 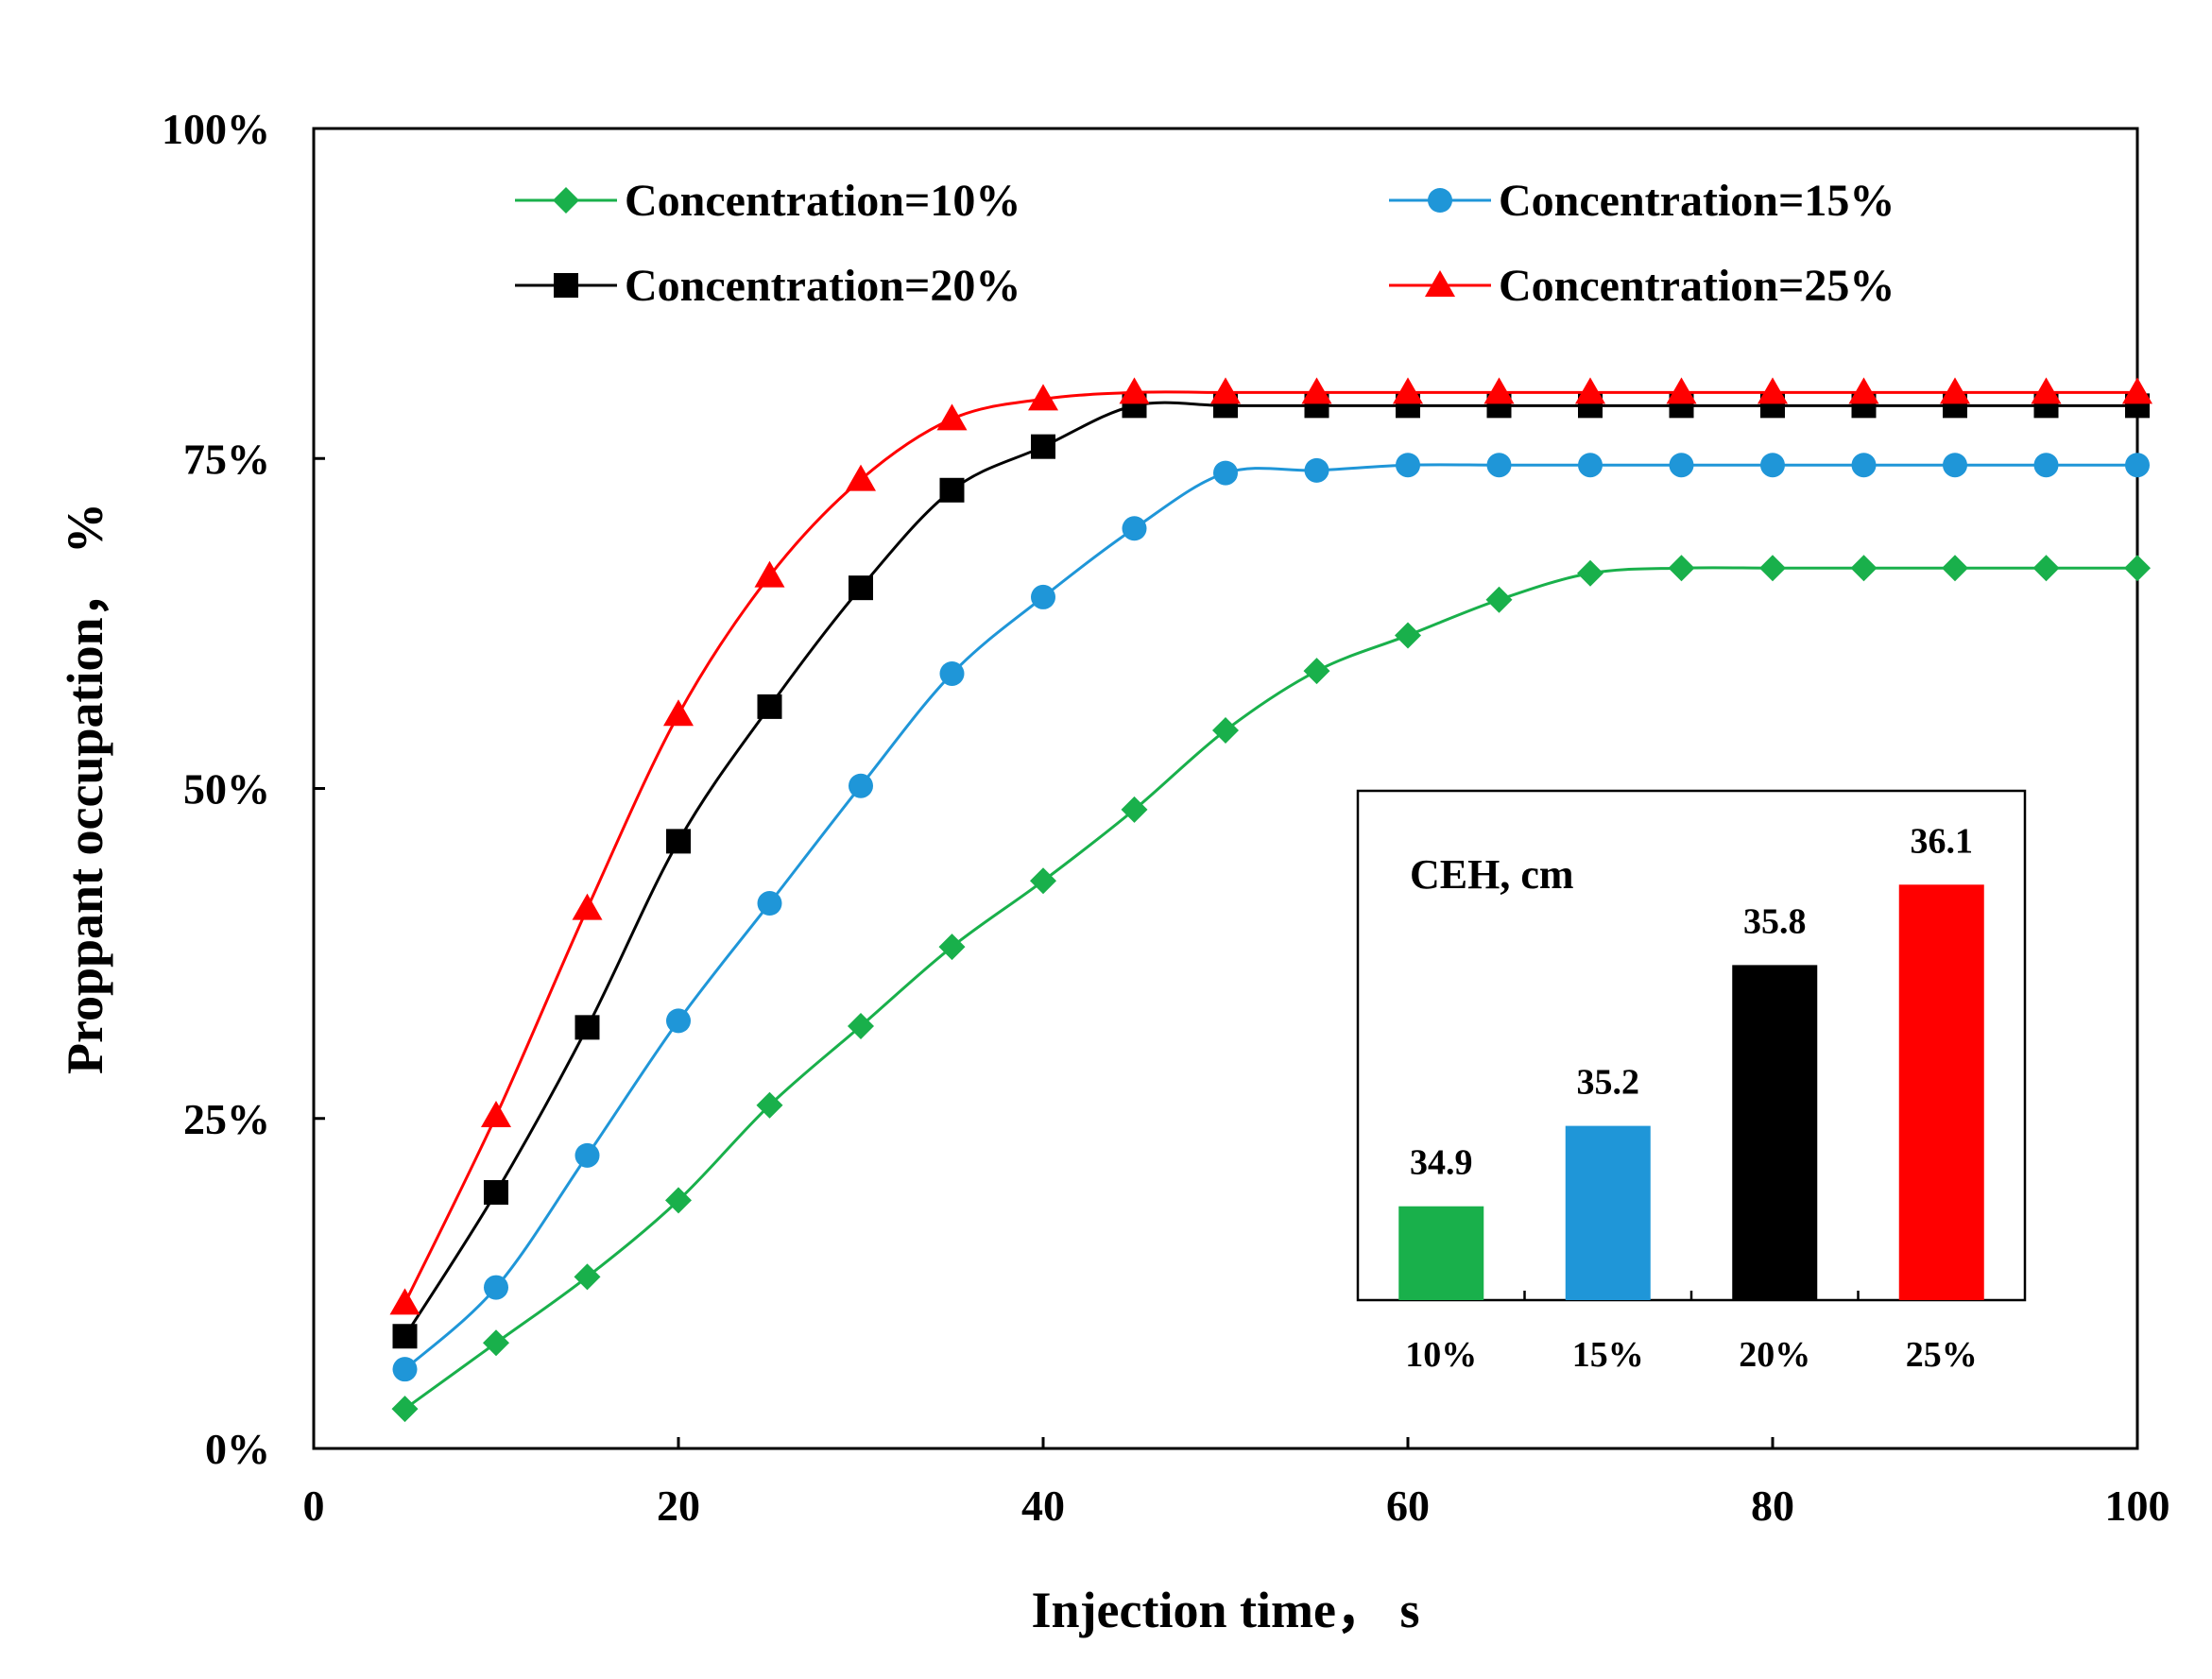 What do you see at coordinates (1043, 1506) in the screenshot?
I see `x-tick-label: 40` at bounding box center [1043, 1506].